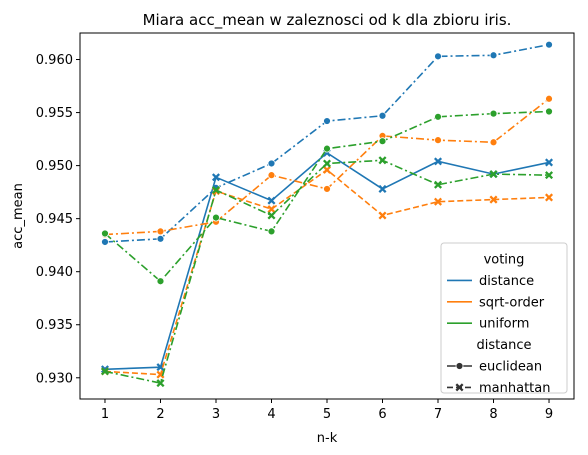  I want to click on legend-entry-label: manhattan, so click(514, 388).